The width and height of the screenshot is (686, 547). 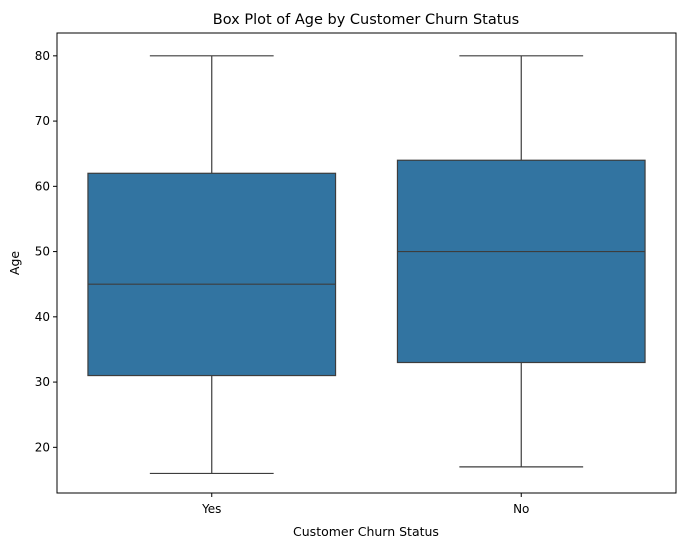 What do you see at coordinates (42, 252) in the screenshot?
I see `y-tick-label: 50` at bounding box center [42, 252].